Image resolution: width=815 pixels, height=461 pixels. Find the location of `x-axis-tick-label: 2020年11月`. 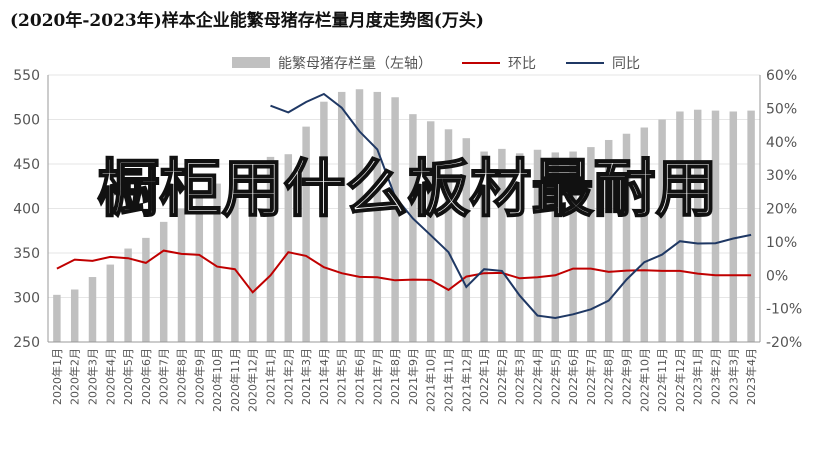

x-axis-tick-label: 2020年11月 is located at coordinates (235, 380).